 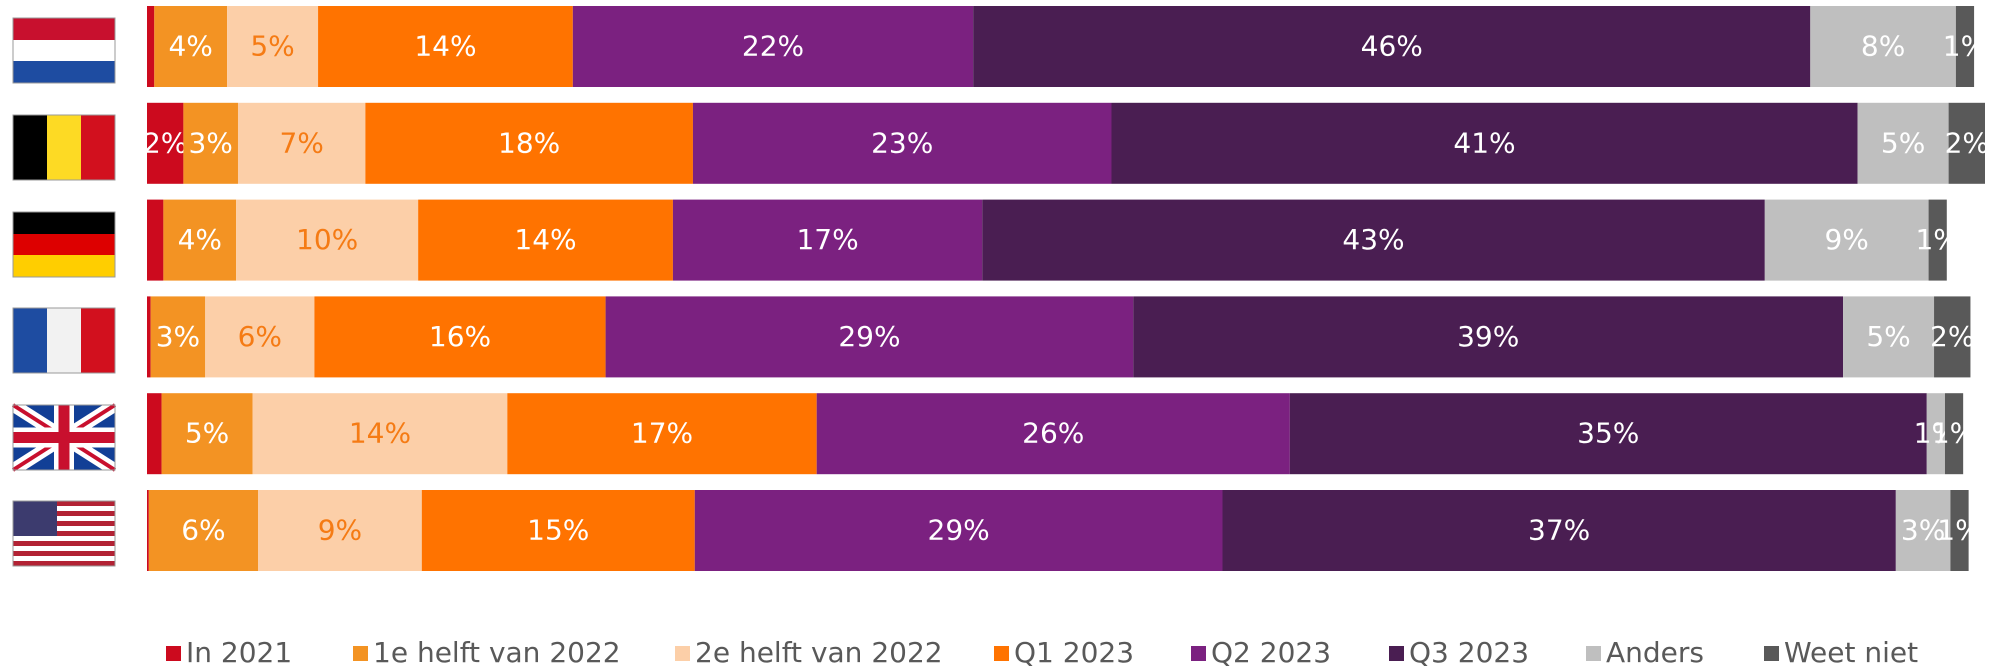 I want to click on legend-label: 2e helft van 2022, so click(x=819, y=651).